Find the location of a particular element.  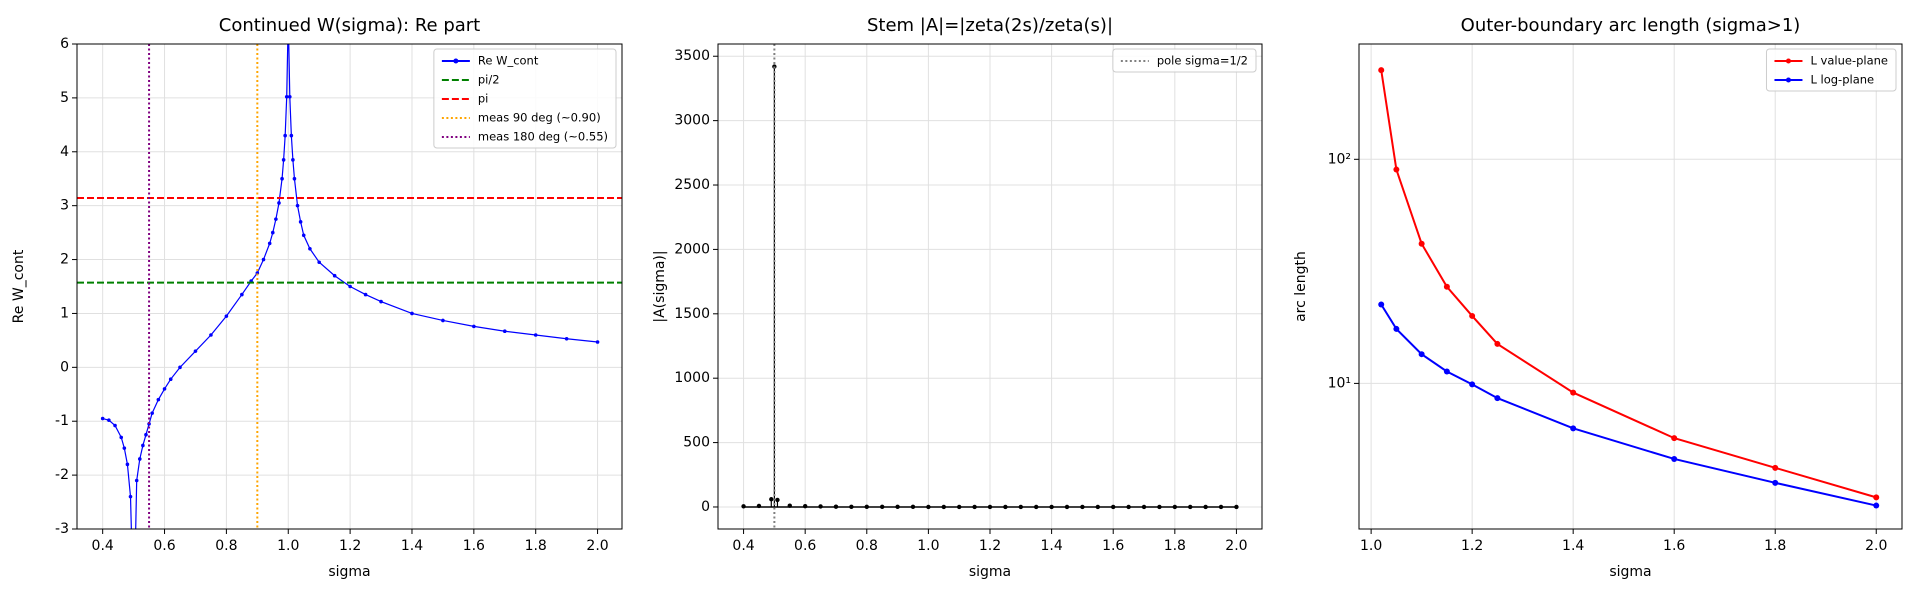

chart-title: Continued W(sigma): Re part is located at coordinates (350, 25).